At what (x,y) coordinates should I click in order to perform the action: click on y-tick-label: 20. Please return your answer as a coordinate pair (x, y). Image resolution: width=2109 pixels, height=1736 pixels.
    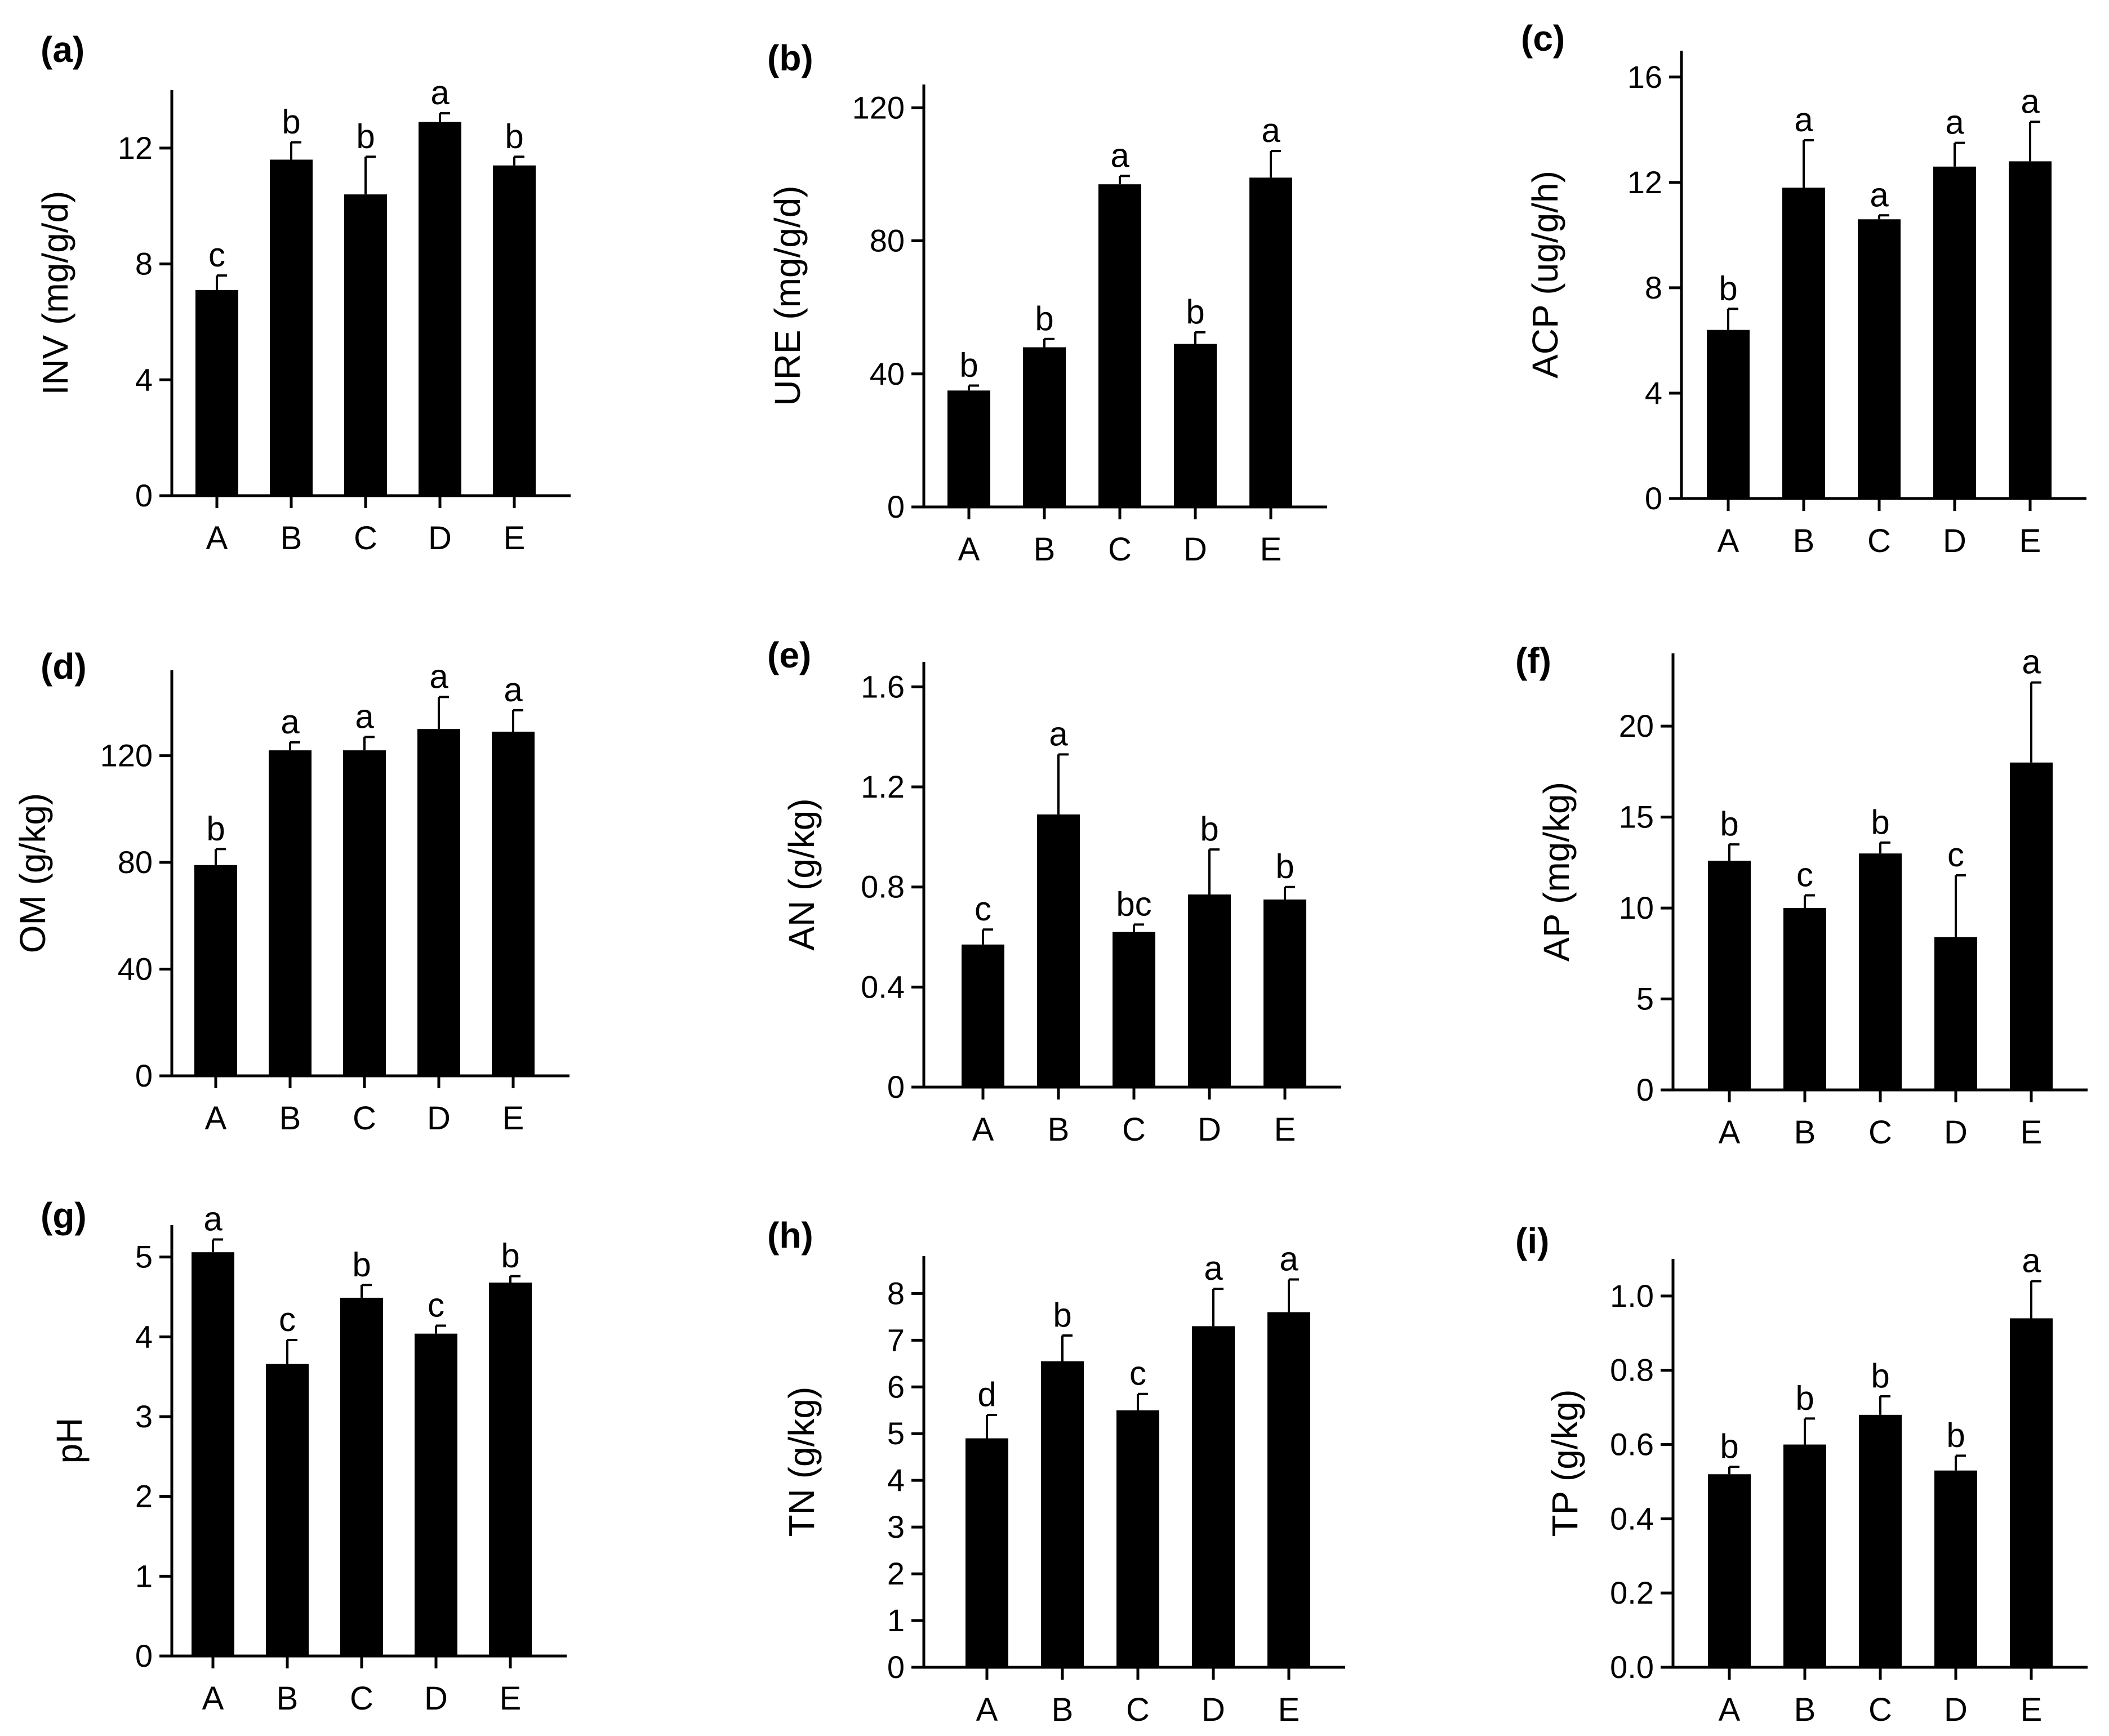
    Looking at the image, I should click on (1636, 726).